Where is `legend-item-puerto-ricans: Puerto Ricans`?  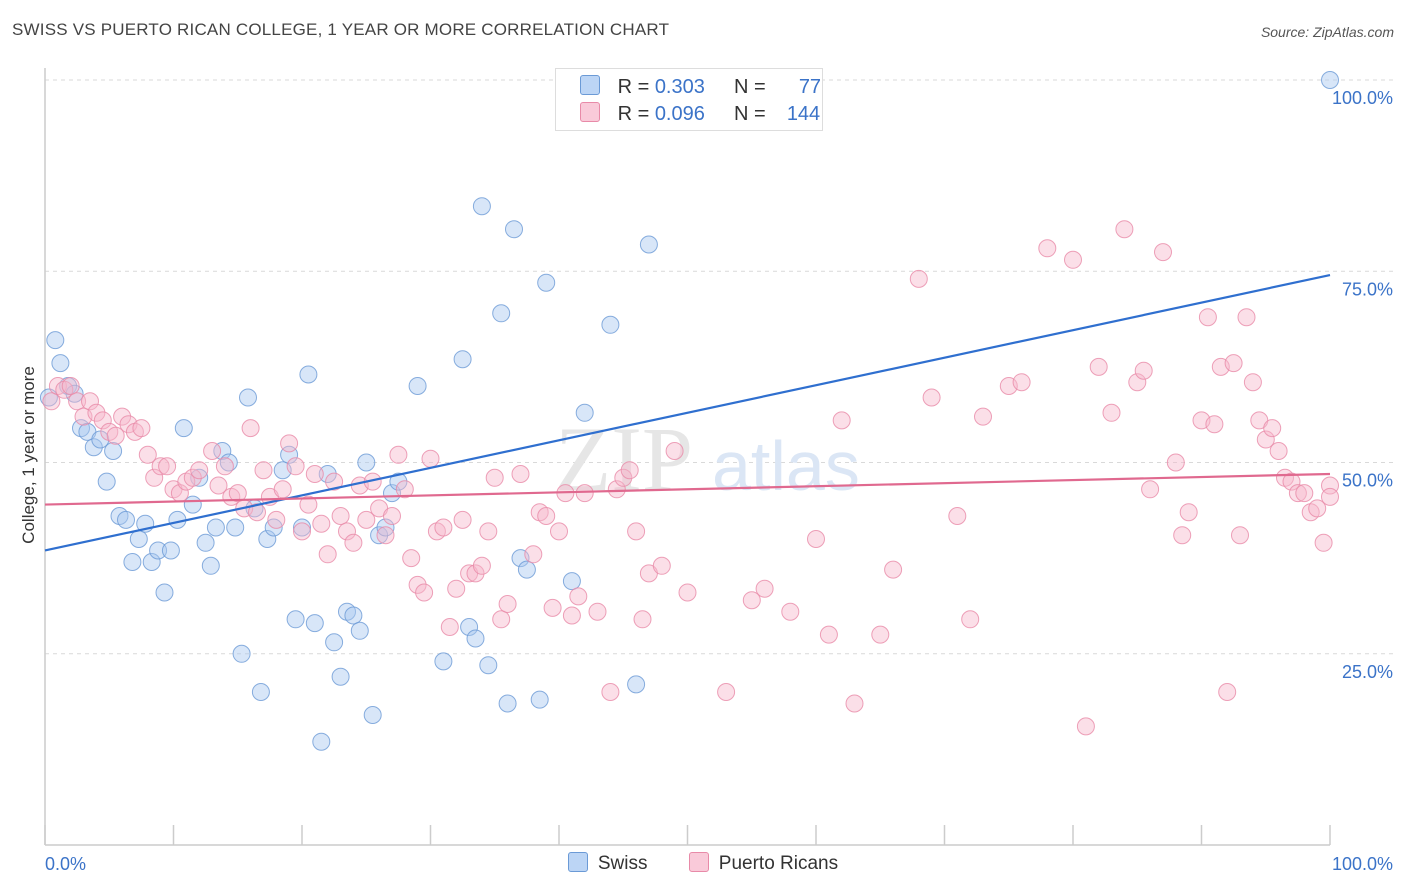
legend-item-puerto-ricans: Puerto Ricans is located at coordinates (763, 863).